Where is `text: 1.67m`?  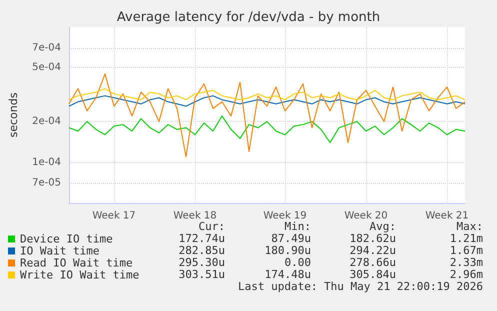
text: 1.67m is located at coordinates (467, 250).